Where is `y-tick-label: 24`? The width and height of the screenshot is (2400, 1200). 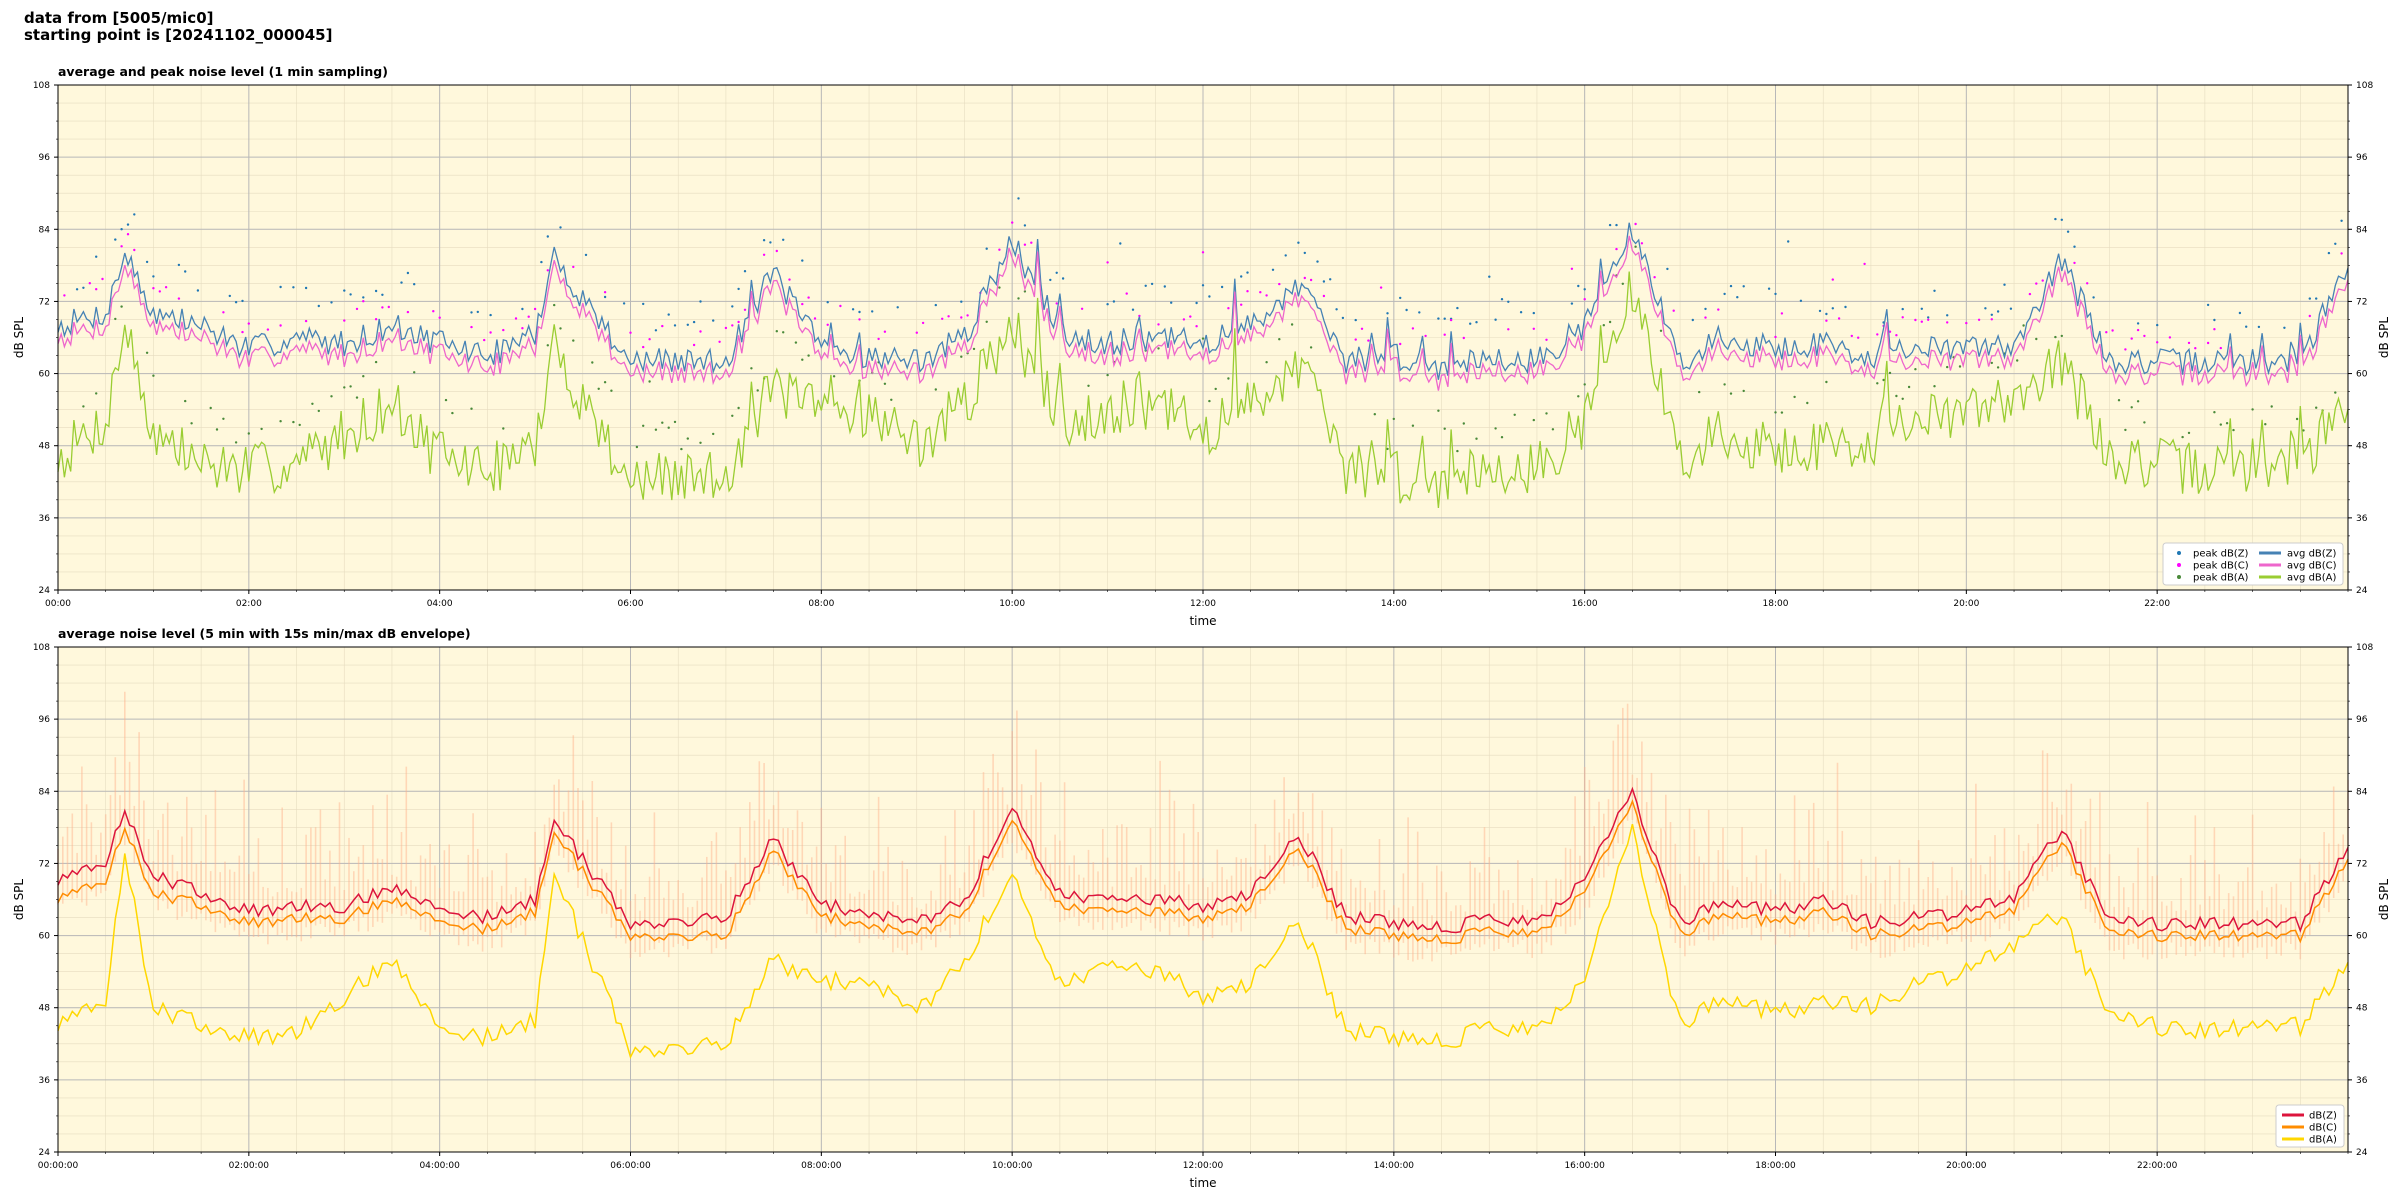
y-tick-label: 24 is located at coordinates (45, 1153).